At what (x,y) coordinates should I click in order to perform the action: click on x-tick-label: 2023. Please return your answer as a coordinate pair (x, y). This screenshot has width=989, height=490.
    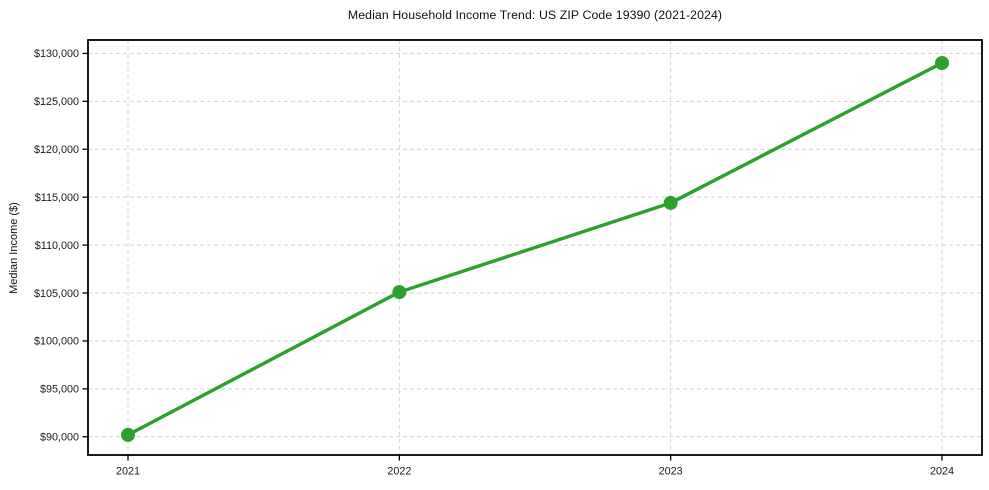
    Looking at the image, I should click on (671, 472).